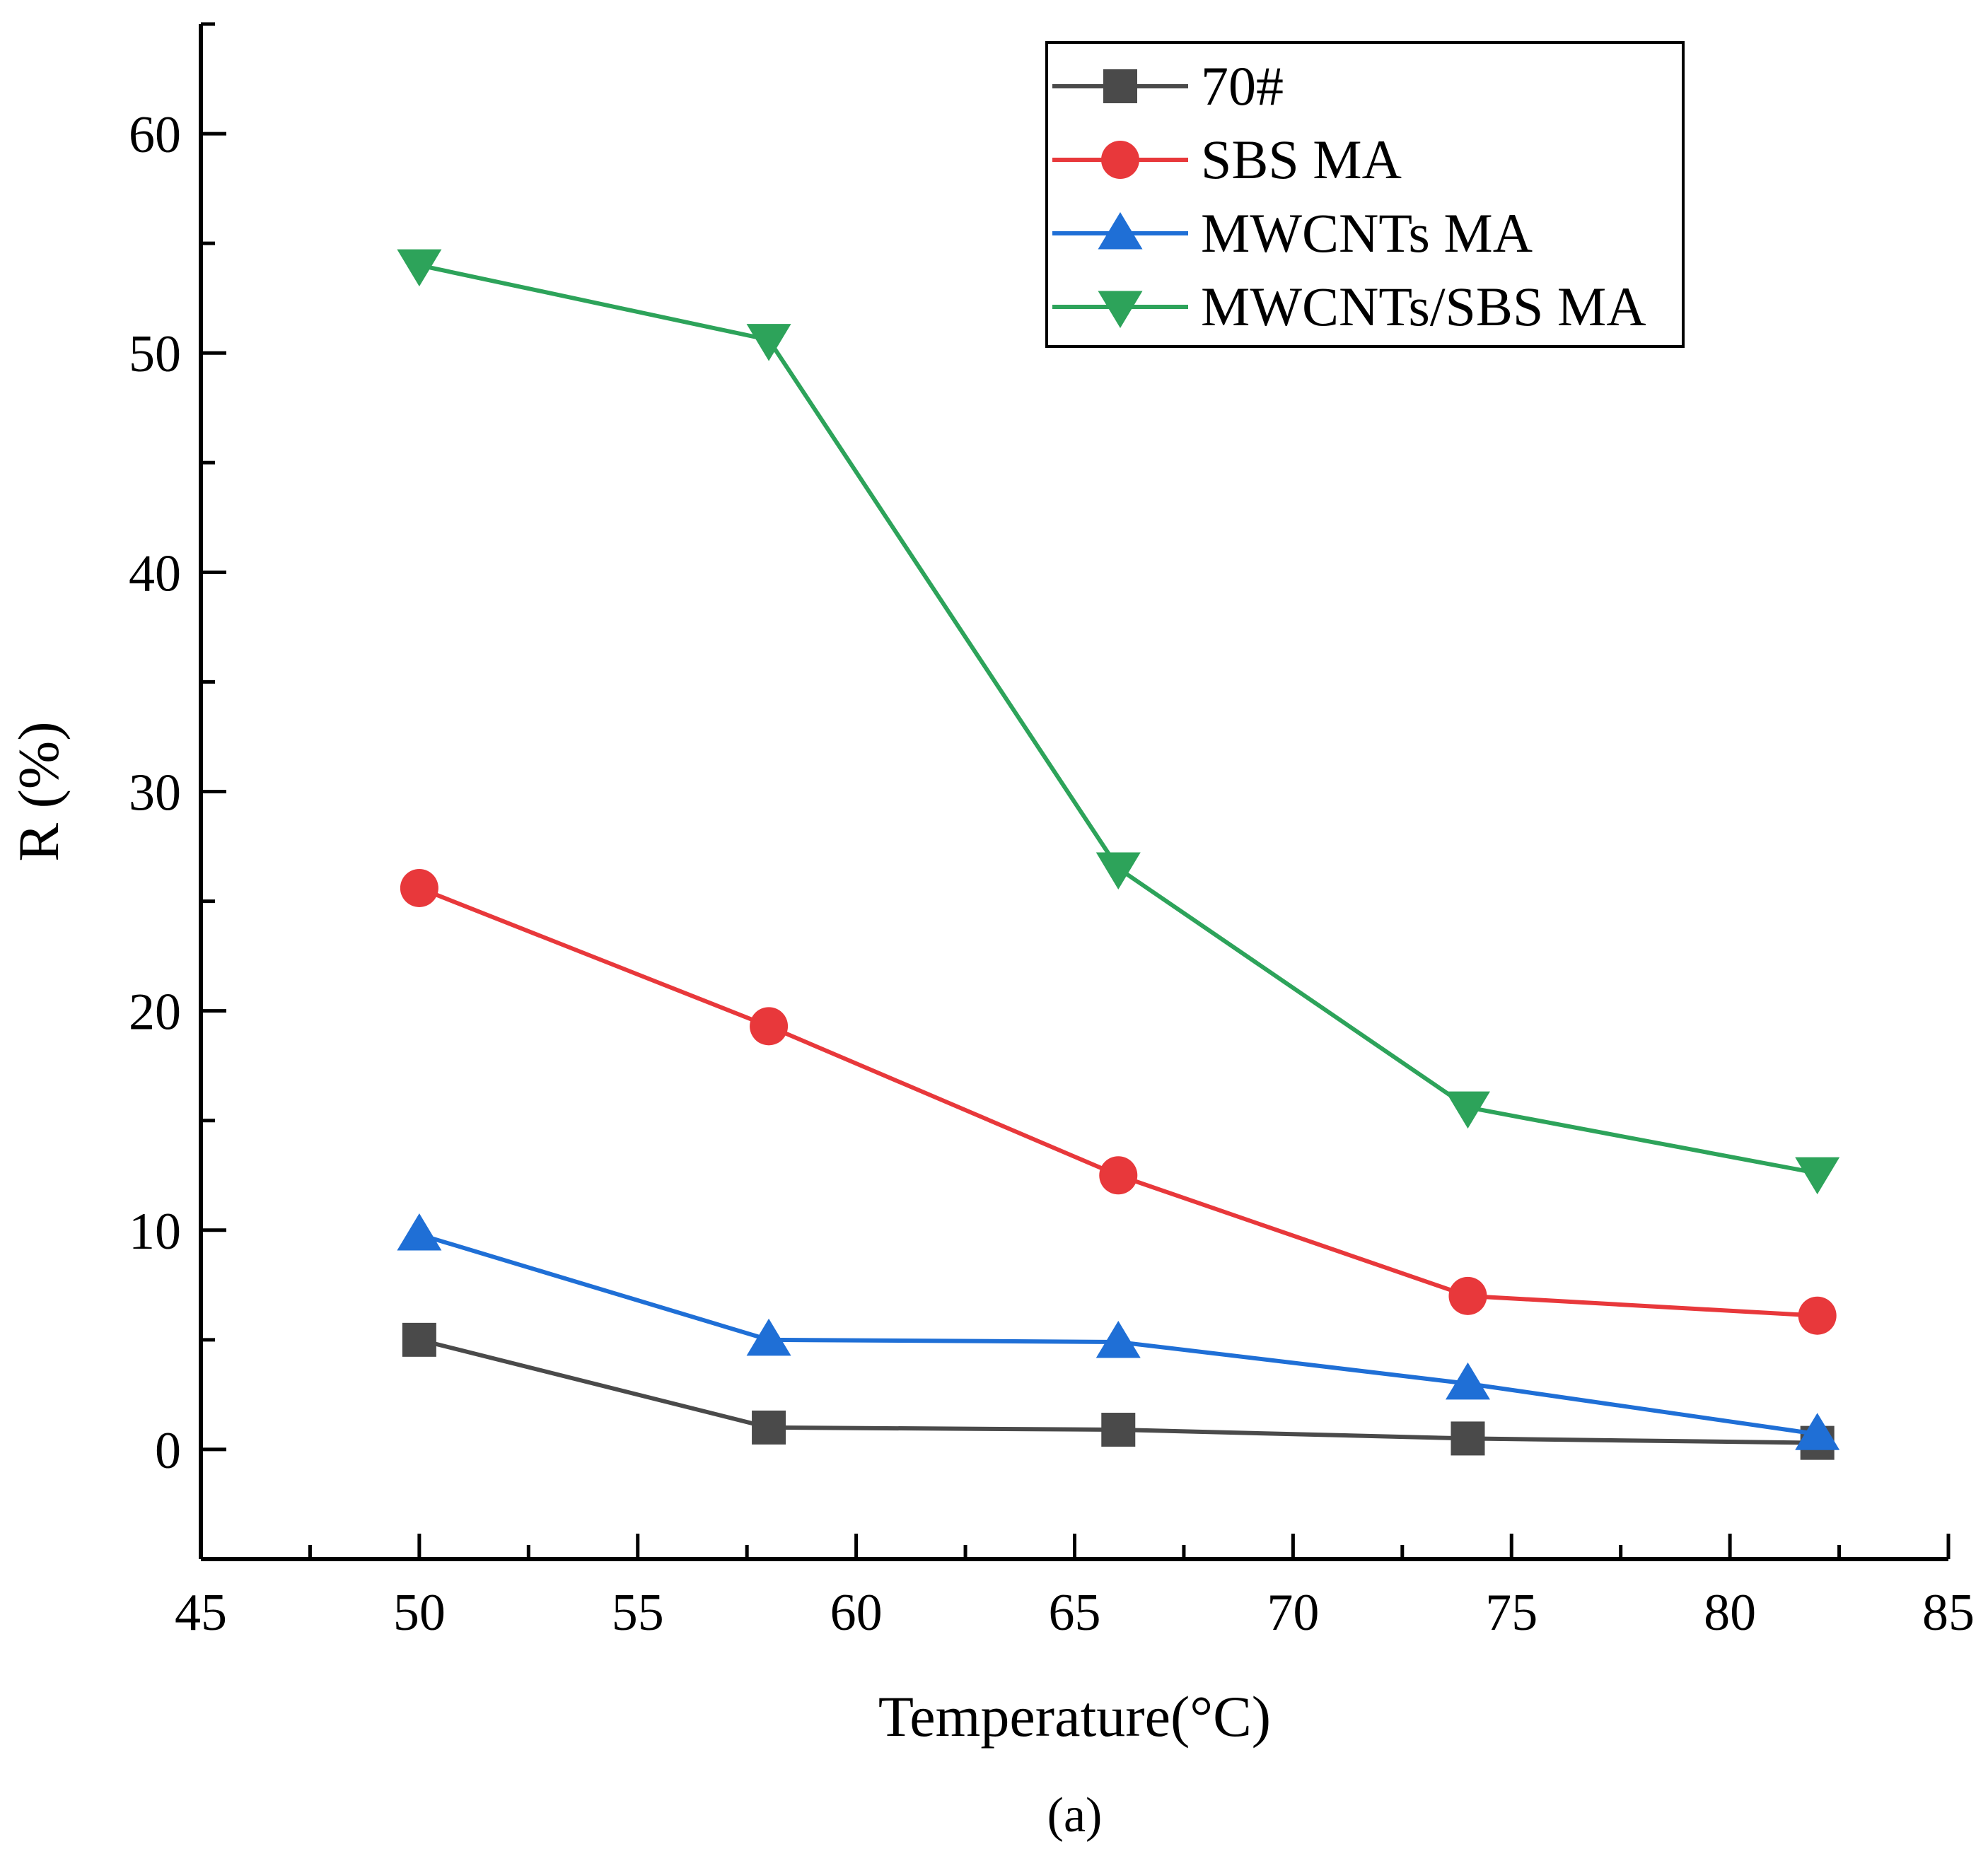  Describe the element at coordinates (1511, 1613) in the screenshot. I see `x-tick-label: 75` at that location.